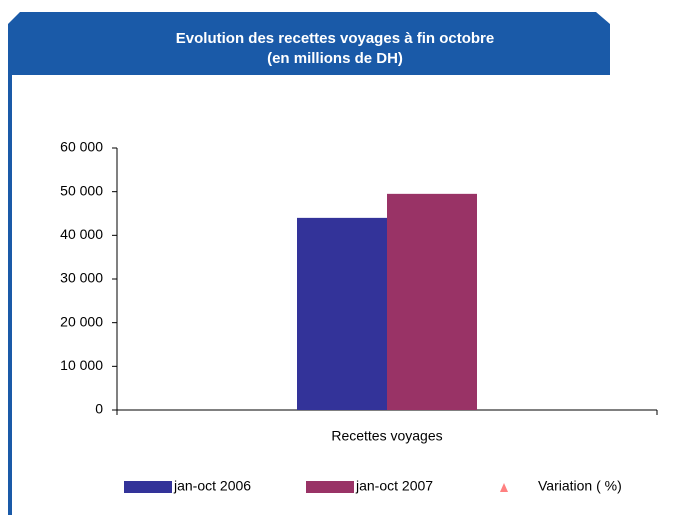 This screenshot has width=678, height=515. I want to click on legend-label: jan-oct 2007, so click(394, 486).